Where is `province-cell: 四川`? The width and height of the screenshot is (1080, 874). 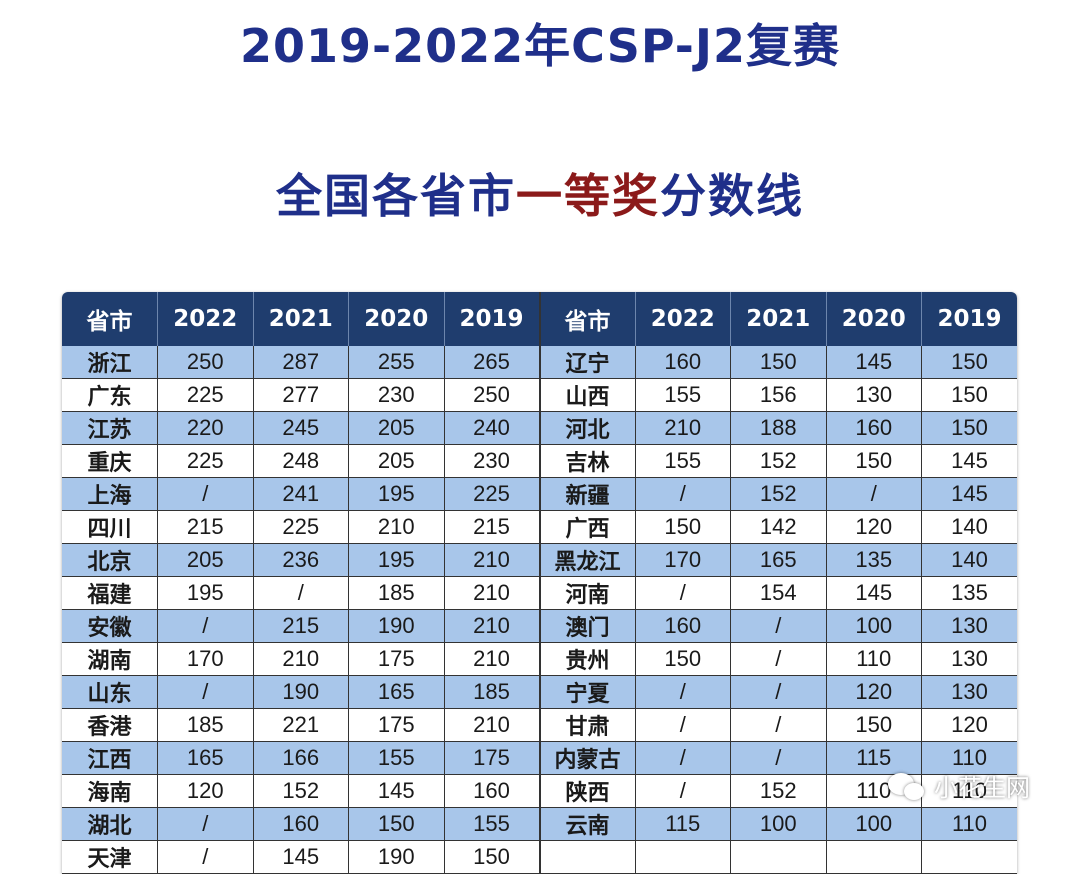
province-cell: 四川 is located at coordinates (110, 527).